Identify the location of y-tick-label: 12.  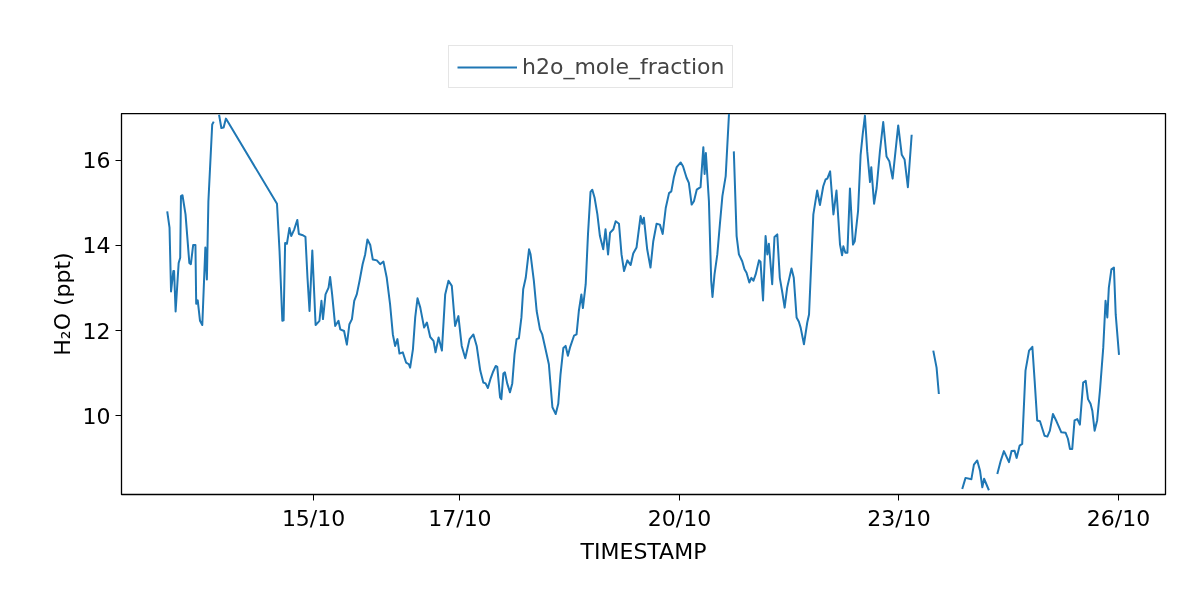
(96, 331).